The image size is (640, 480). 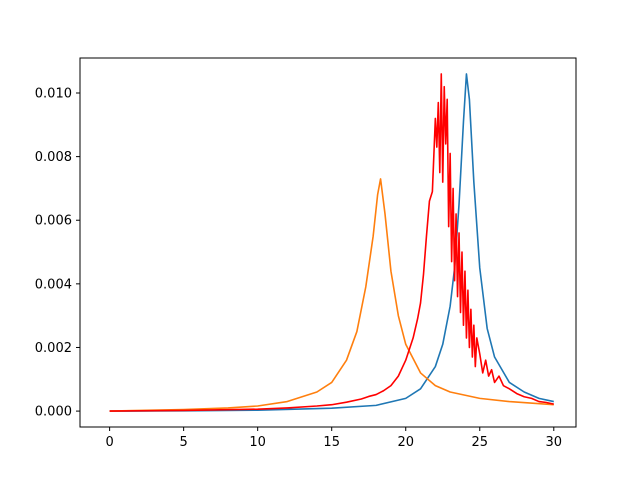 I want to click on x-axis: 0 5 10 15 20 25 30, so click(x=333, y=438).